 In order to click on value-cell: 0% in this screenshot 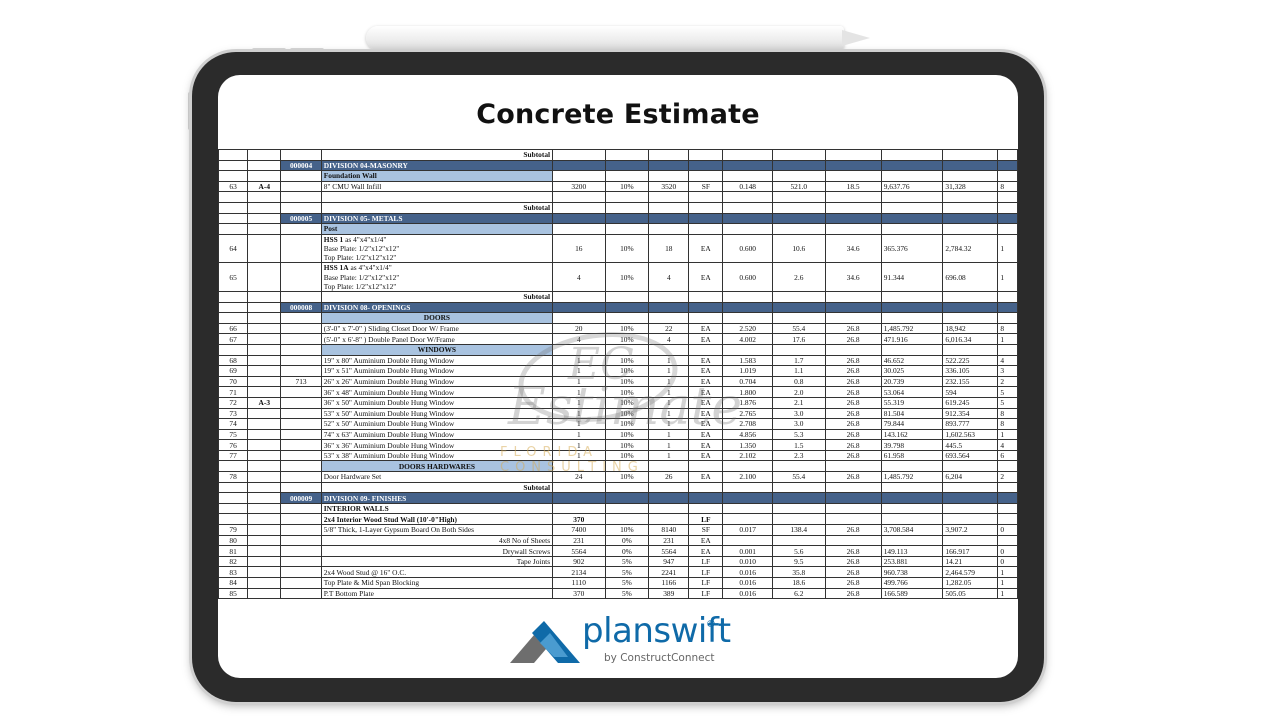, I will do `click(627, 540)`.